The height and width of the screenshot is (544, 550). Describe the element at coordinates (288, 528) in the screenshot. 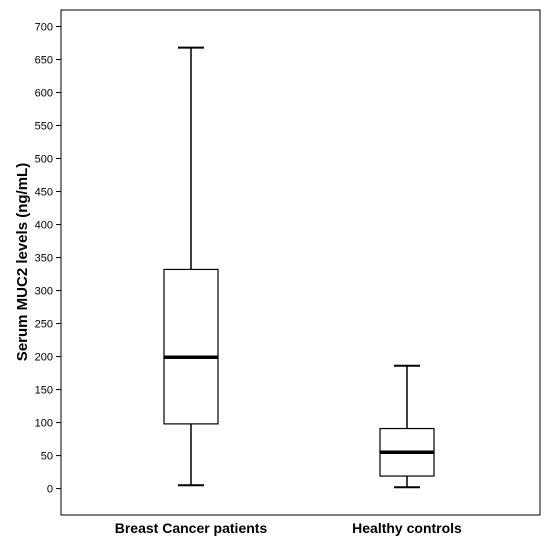

I see `x-axis-labels: Breast Cancer patients Healthy controls` at that location.